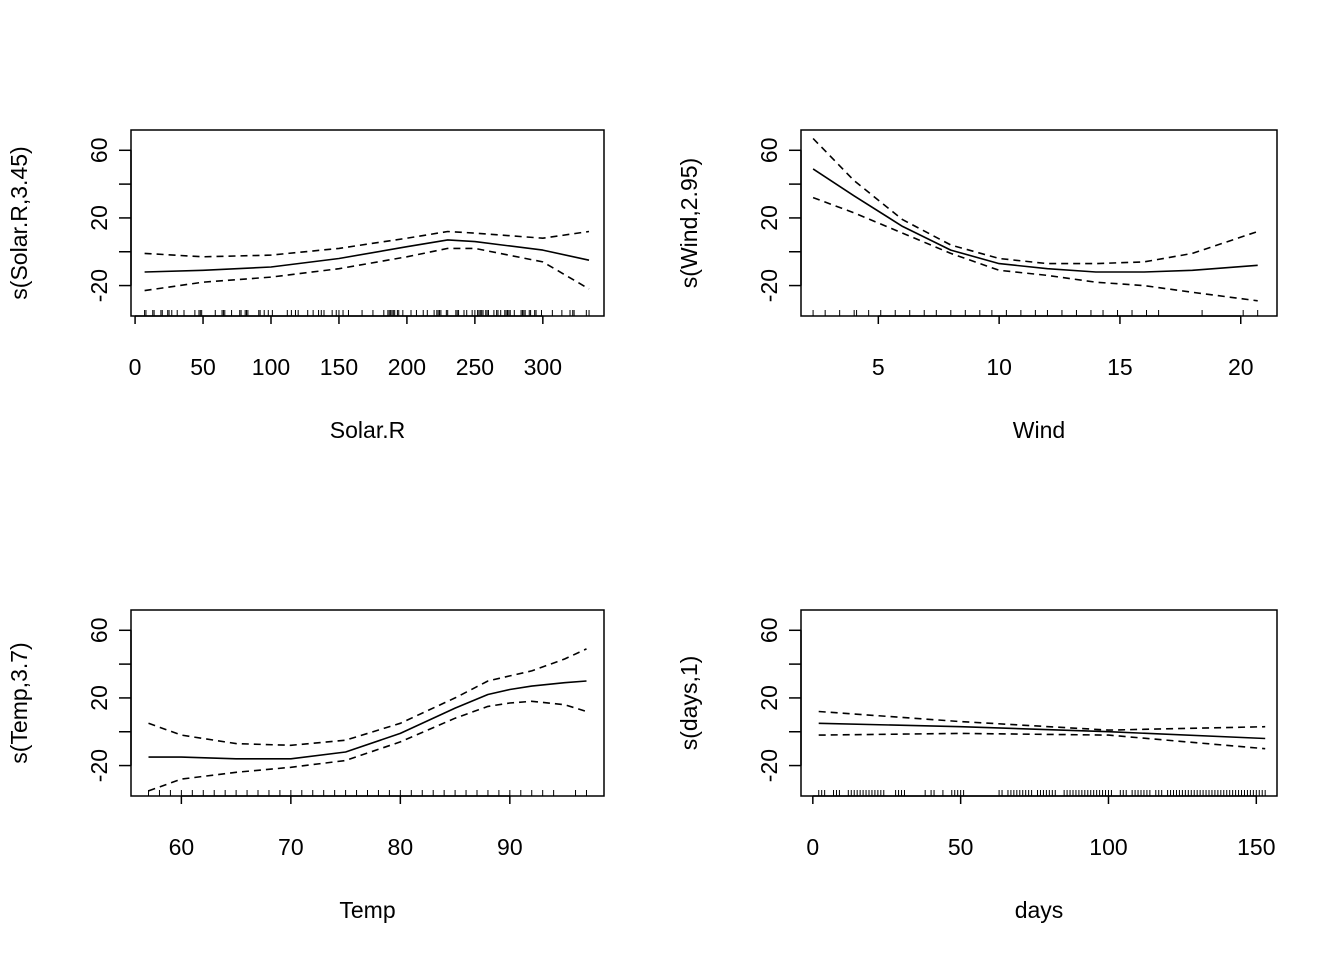 The width and height of the screenshot is (1344, 960). What do you see at coordinates (1039, 910) in the screenshot?
I see `x-axis-label: days` at bounding box center [1039, 910].